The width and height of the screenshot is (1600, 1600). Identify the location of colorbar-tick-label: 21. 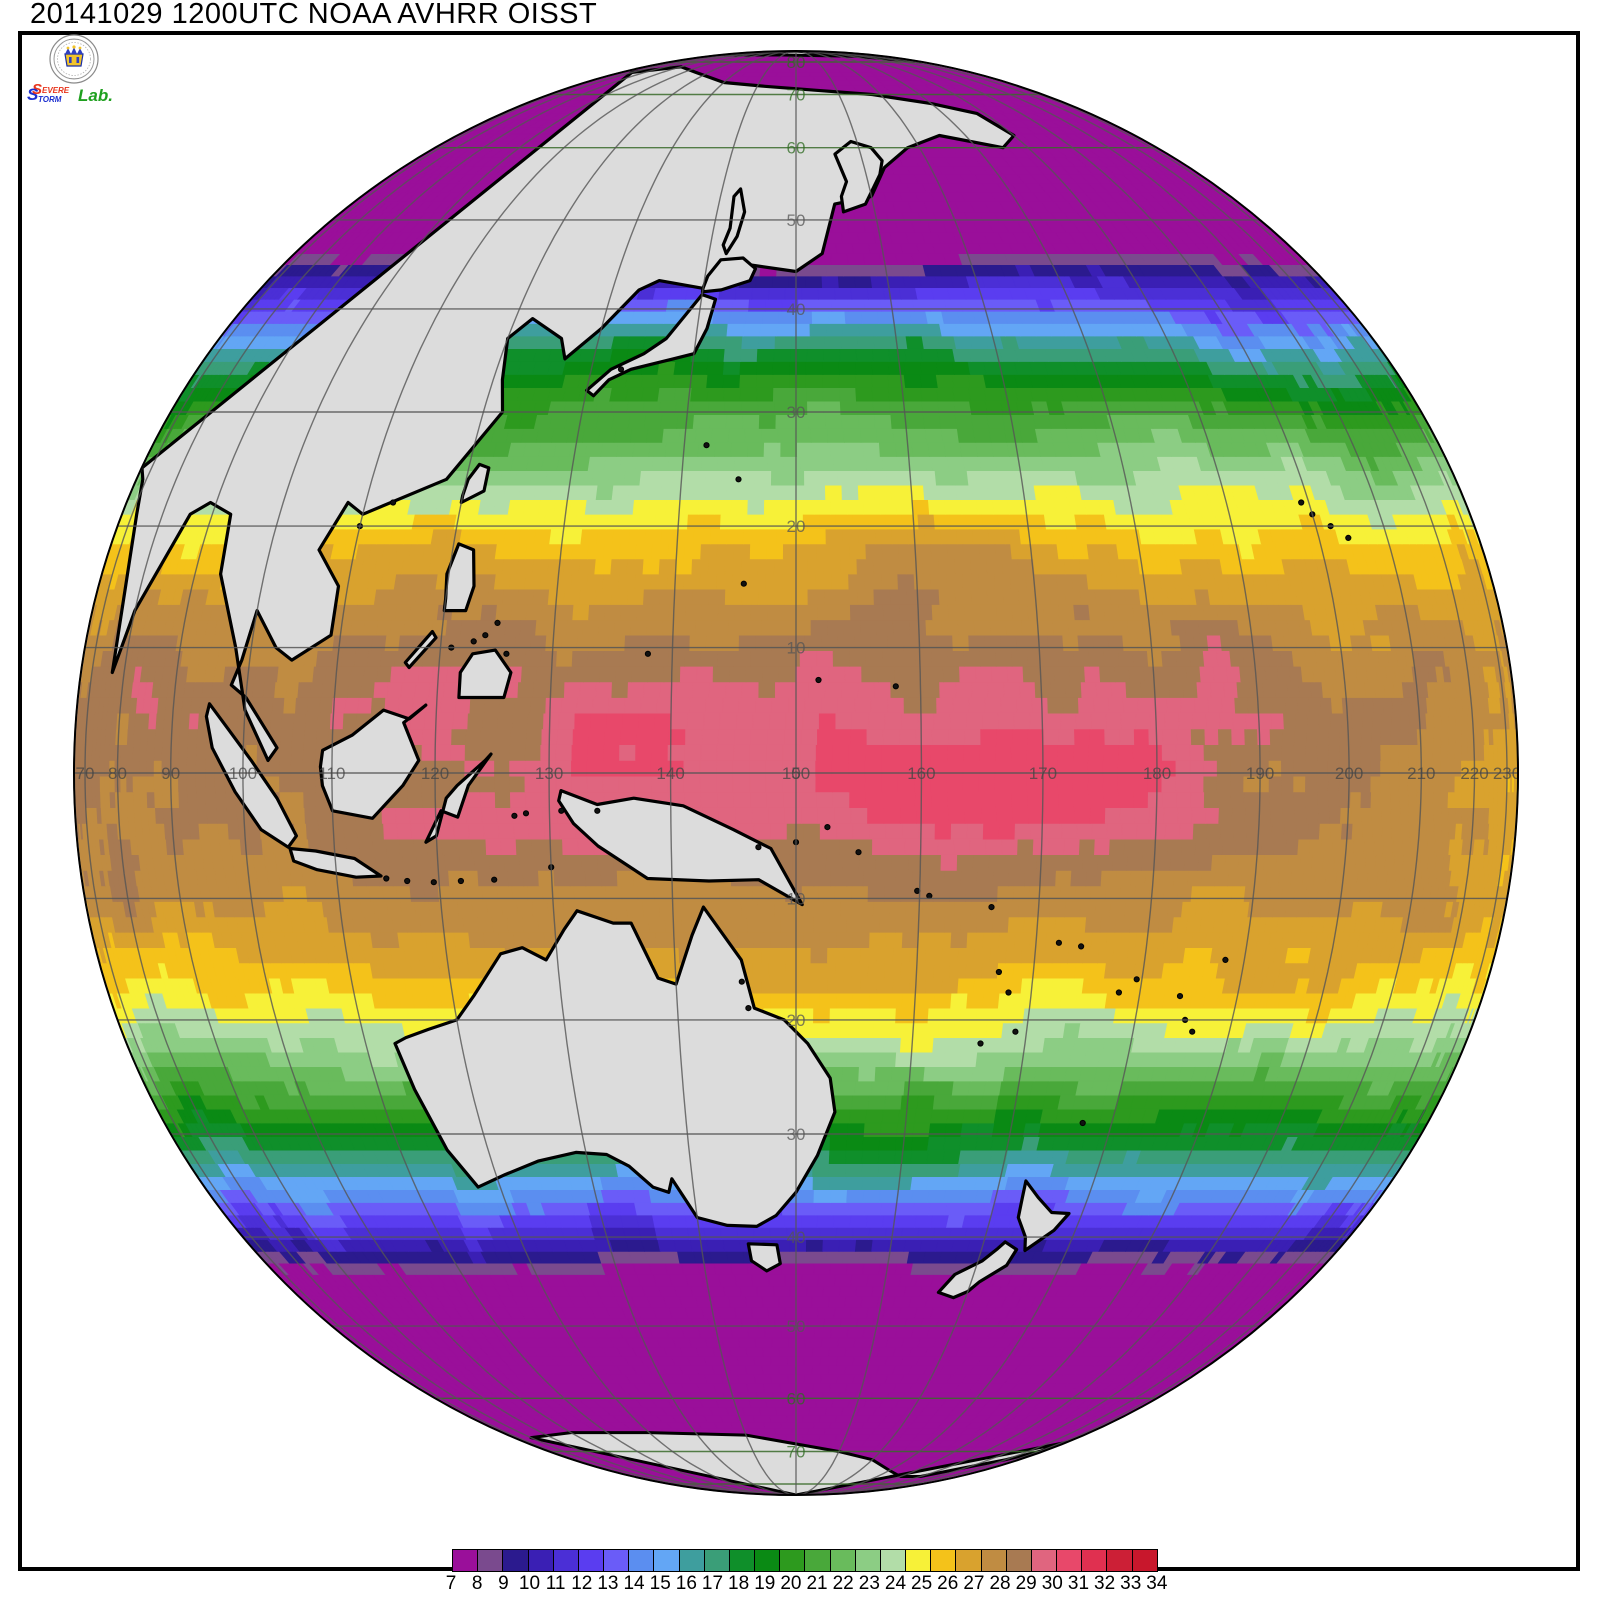
(817, 1583).